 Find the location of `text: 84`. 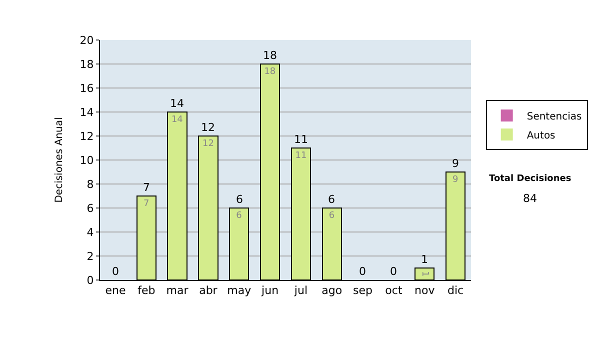

text: 84 is located at coordinates (530, 198).